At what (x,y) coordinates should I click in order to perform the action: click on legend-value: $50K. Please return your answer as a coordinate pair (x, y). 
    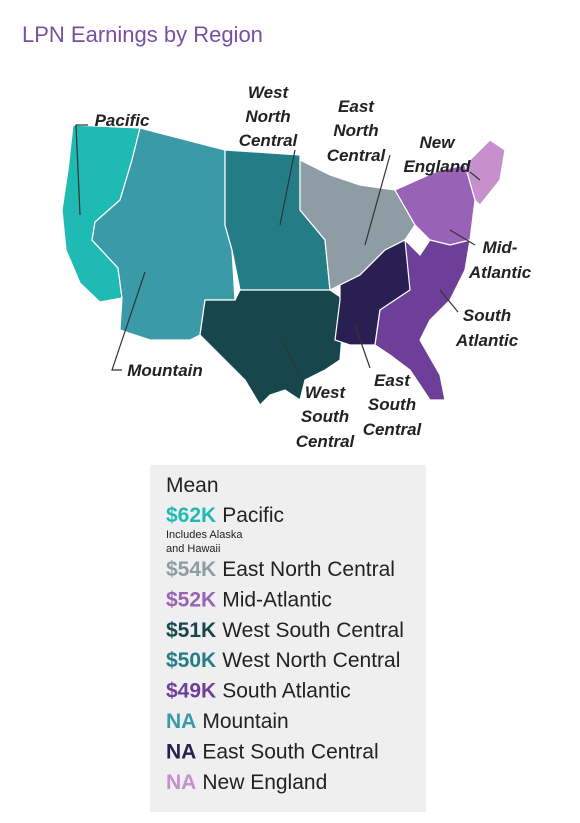
    Looking at the image, I should click on (191, 660).